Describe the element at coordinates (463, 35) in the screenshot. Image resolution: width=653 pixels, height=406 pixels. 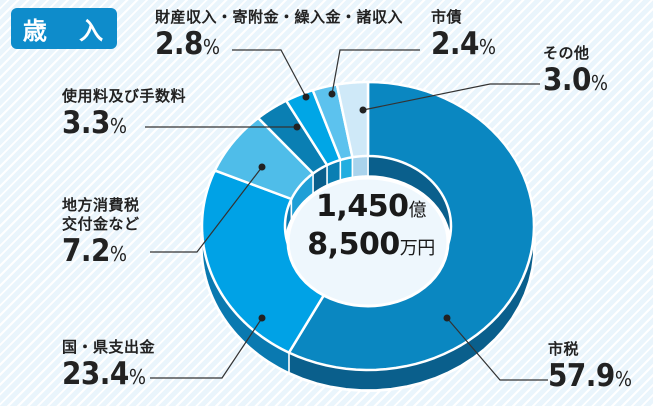
I see `label-city-bond: 市債 2.4%` at that location.